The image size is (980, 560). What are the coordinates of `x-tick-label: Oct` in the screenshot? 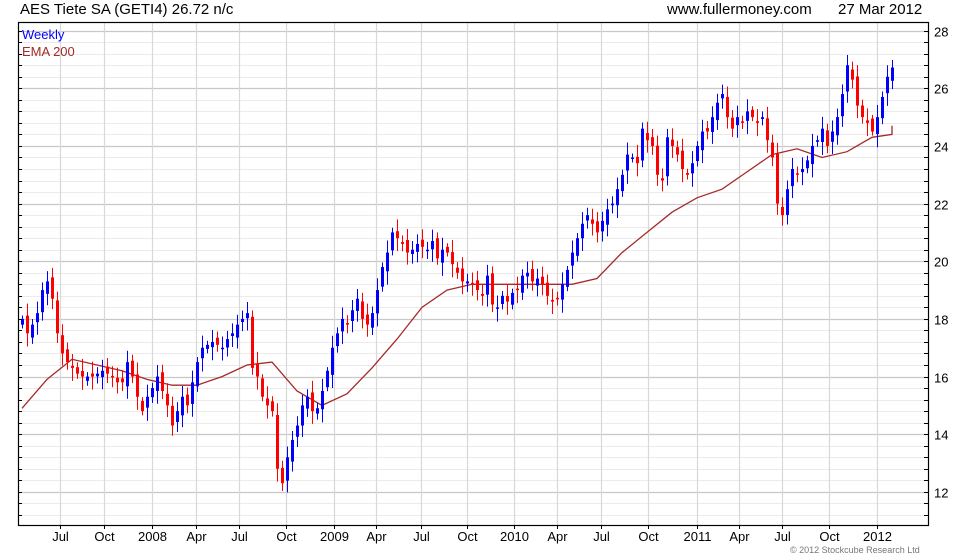 It's located at (104, 536).